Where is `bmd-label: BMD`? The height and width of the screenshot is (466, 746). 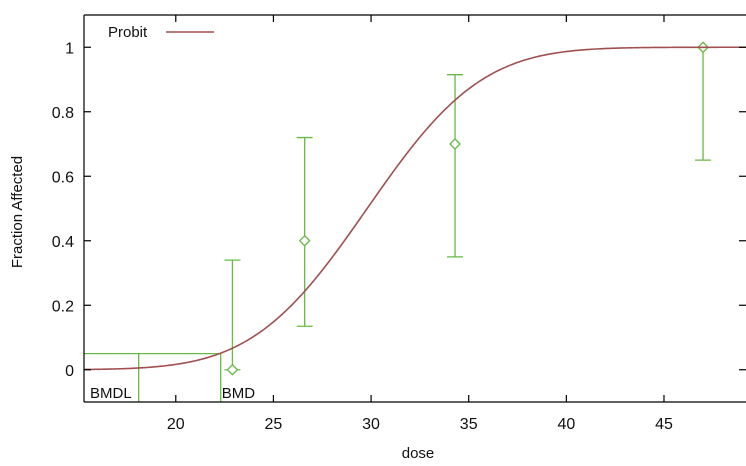 bmd-label: BMD is located at coordinates (239, 393).